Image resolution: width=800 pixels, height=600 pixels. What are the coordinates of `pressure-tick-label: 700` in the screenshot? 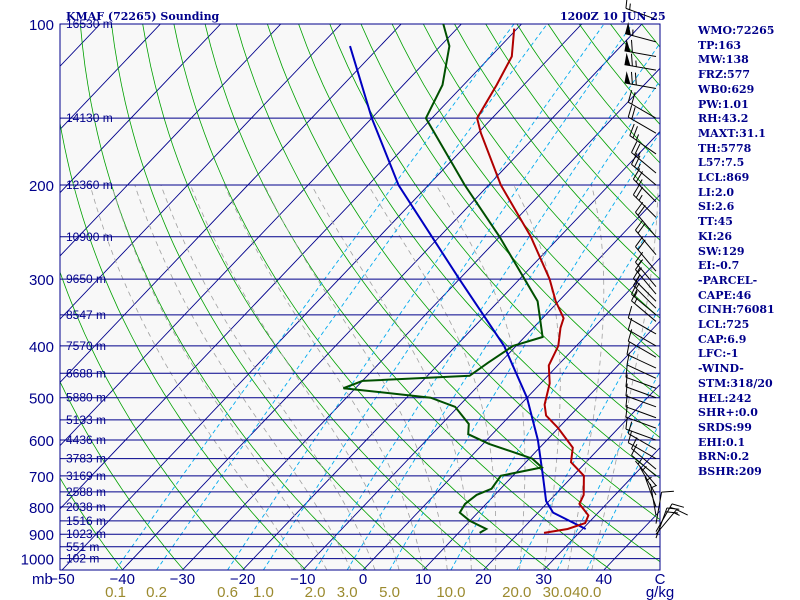 It's located at (41, 477).